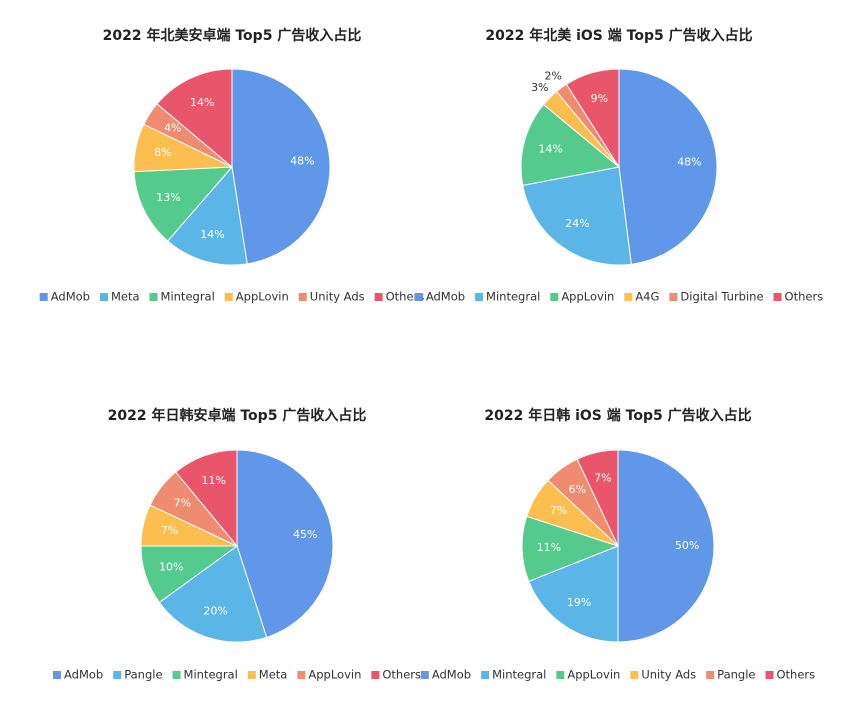 Image resolution: width=863 pixels, height=712 pixels. Describe the element at coordinates (215, 611) in the screenshot. I see `slice-label: 20%` at that location.